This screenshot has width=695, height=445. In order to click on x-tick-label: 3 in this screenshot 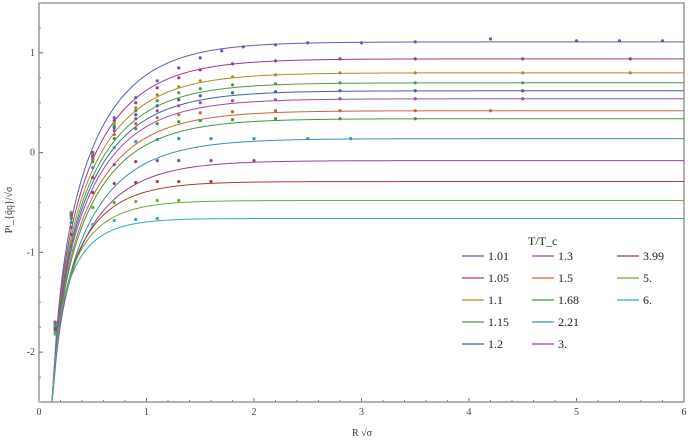, I will do `click(361, 412)`.